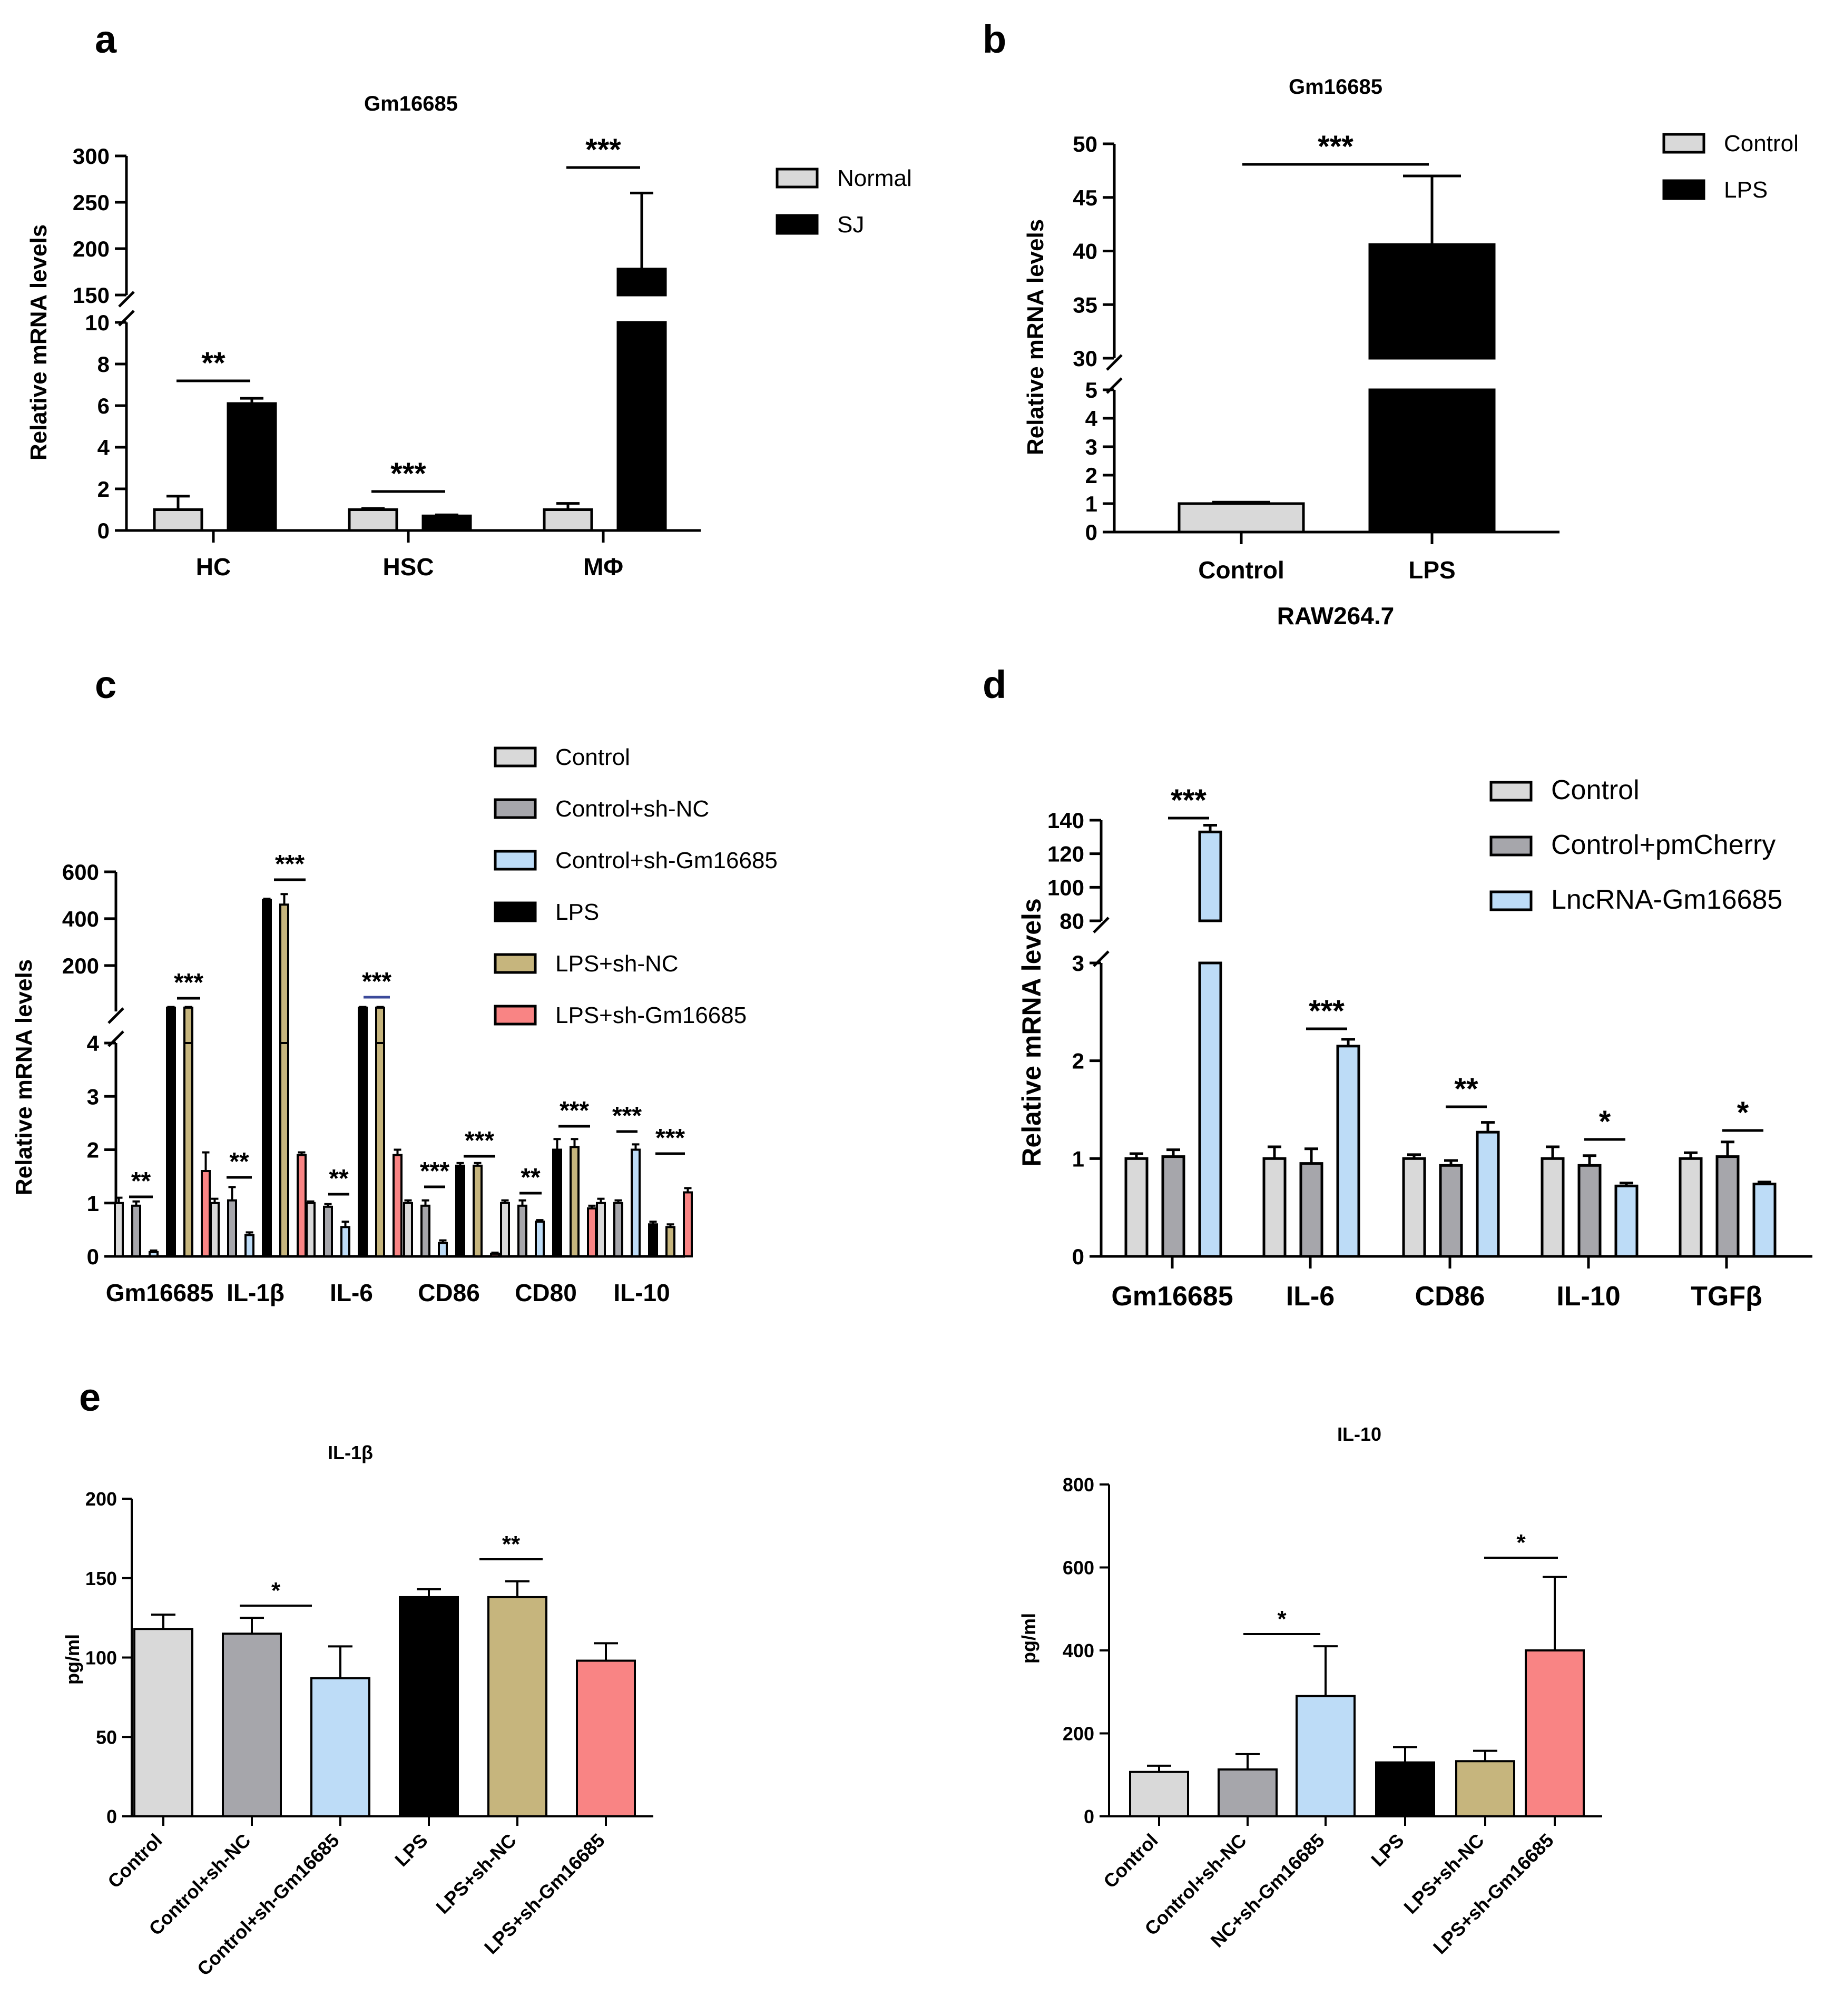  Describe the element at coordinates (1555, 1733) in the screenshot. I see `e2-bar` at that location.